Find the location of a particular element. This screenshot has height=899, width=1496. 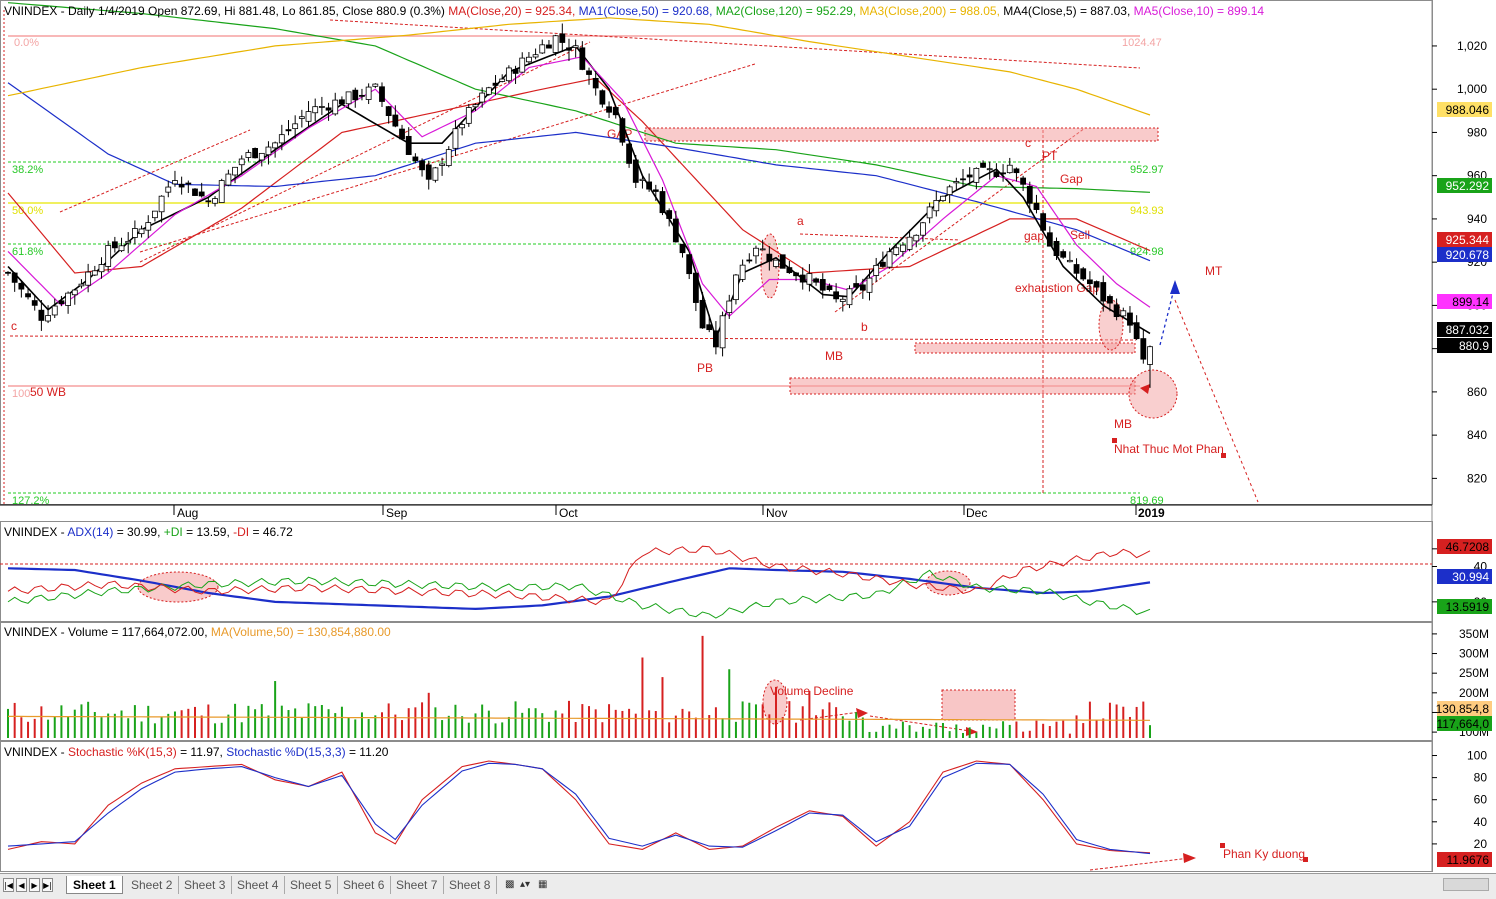

annotation-gap-2: Gap is located at coordinates (1071, 179).